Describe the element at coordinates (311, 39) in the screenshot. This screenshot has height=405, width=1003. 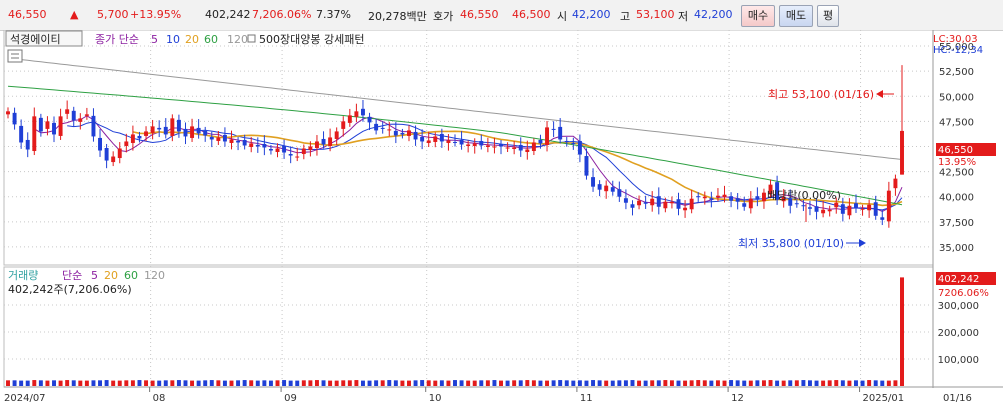
I see `pattern-label: 500장대양봉 강세패턴` at that location.